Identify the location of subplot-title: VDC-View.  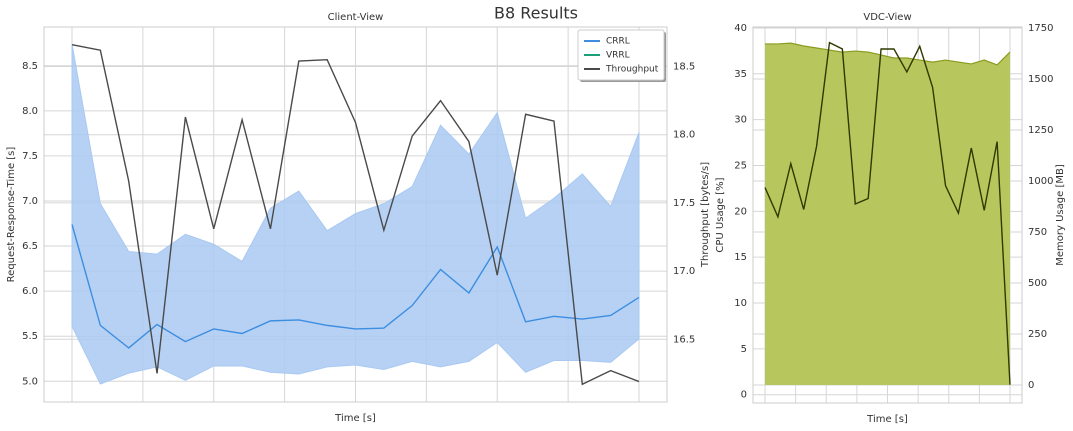
(887, 17).